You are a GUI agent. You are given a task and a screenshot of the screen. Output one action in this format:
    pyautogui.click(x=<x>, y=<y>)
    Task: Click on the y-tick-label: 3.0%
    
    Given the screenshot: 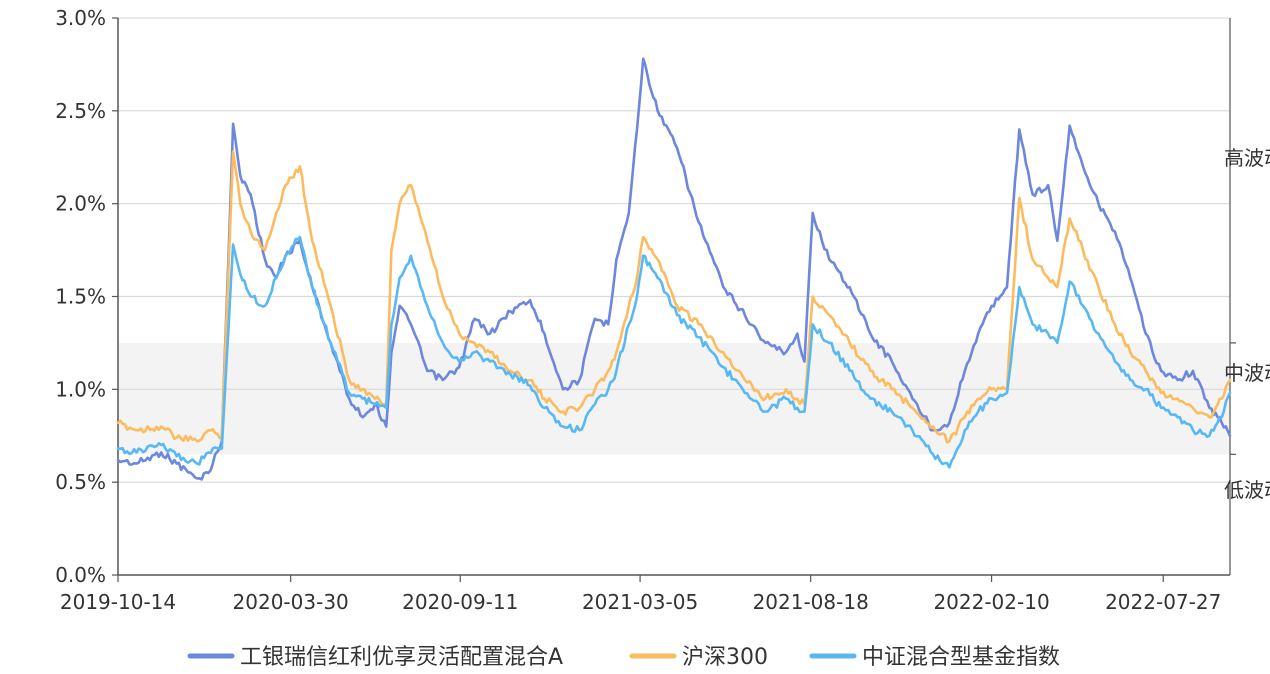 What is the action you would take?
    pyautogui.click(x=80, y=18)
    